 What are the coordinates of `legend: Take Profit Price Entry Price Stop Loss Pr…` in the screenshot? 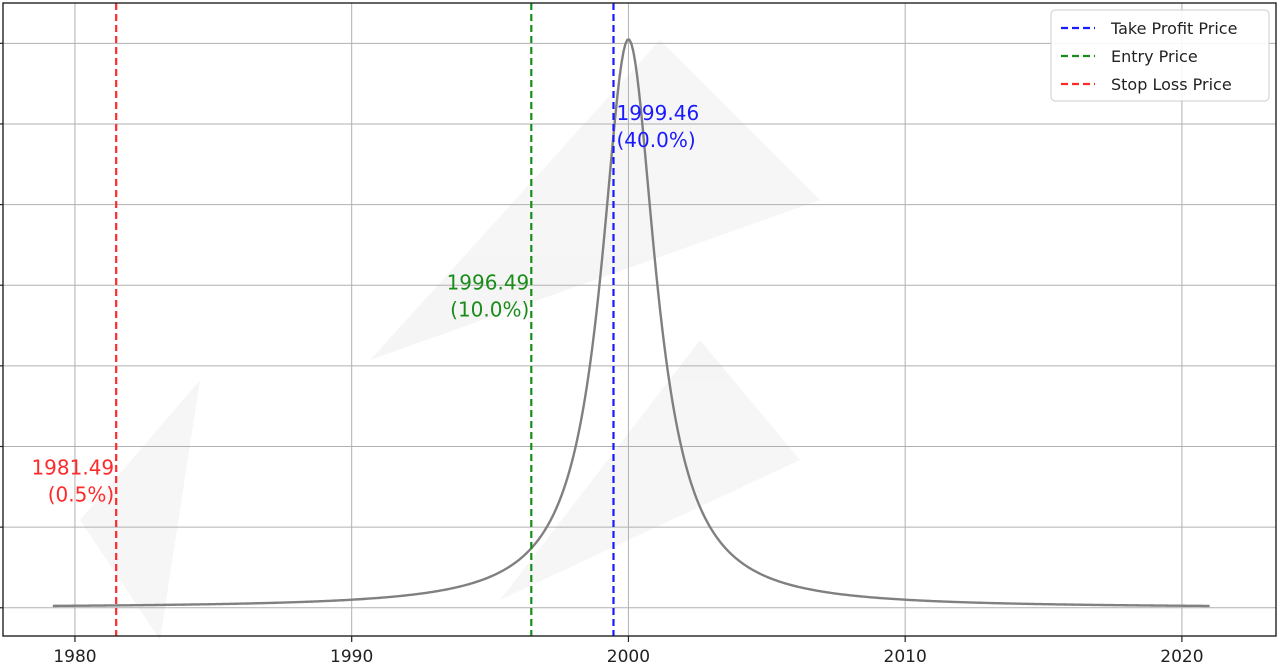 It's located at (1160, 55).